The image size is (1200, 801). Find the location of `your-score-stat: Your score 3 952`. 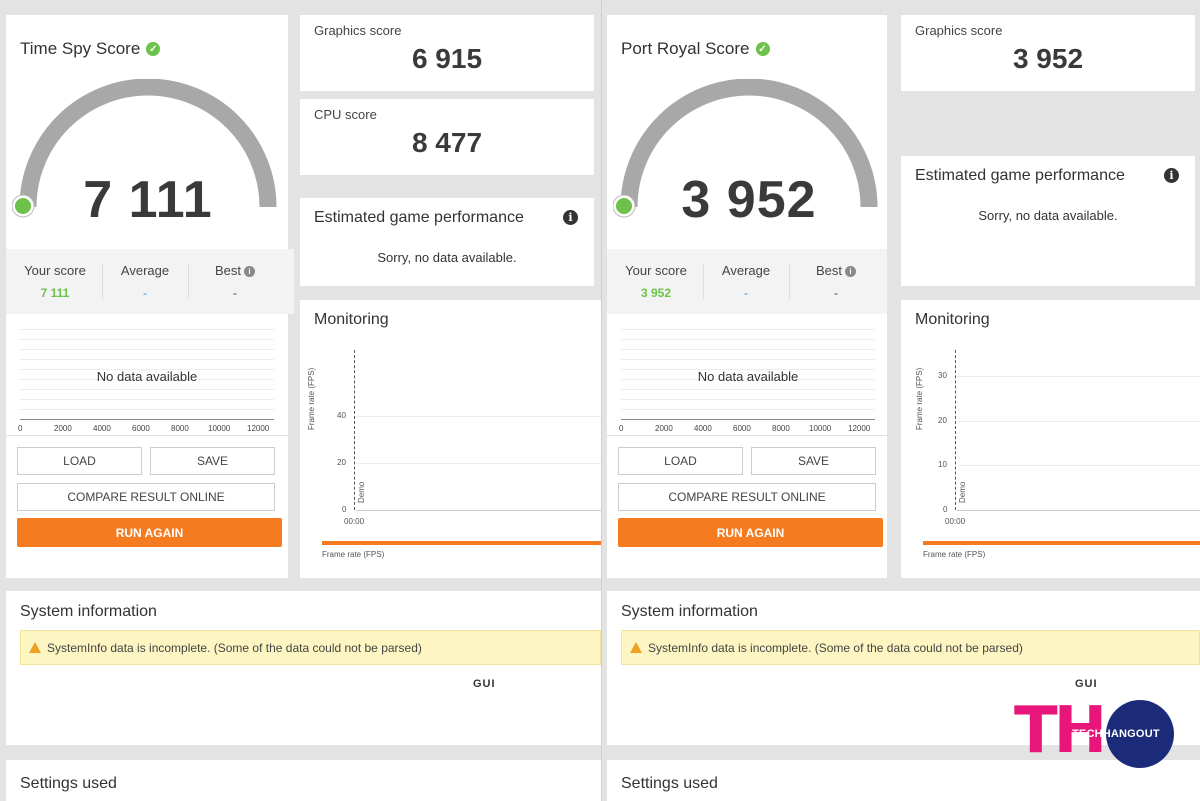

your-score-stat: Your score 3 952 is located at coordinates (656, 281).